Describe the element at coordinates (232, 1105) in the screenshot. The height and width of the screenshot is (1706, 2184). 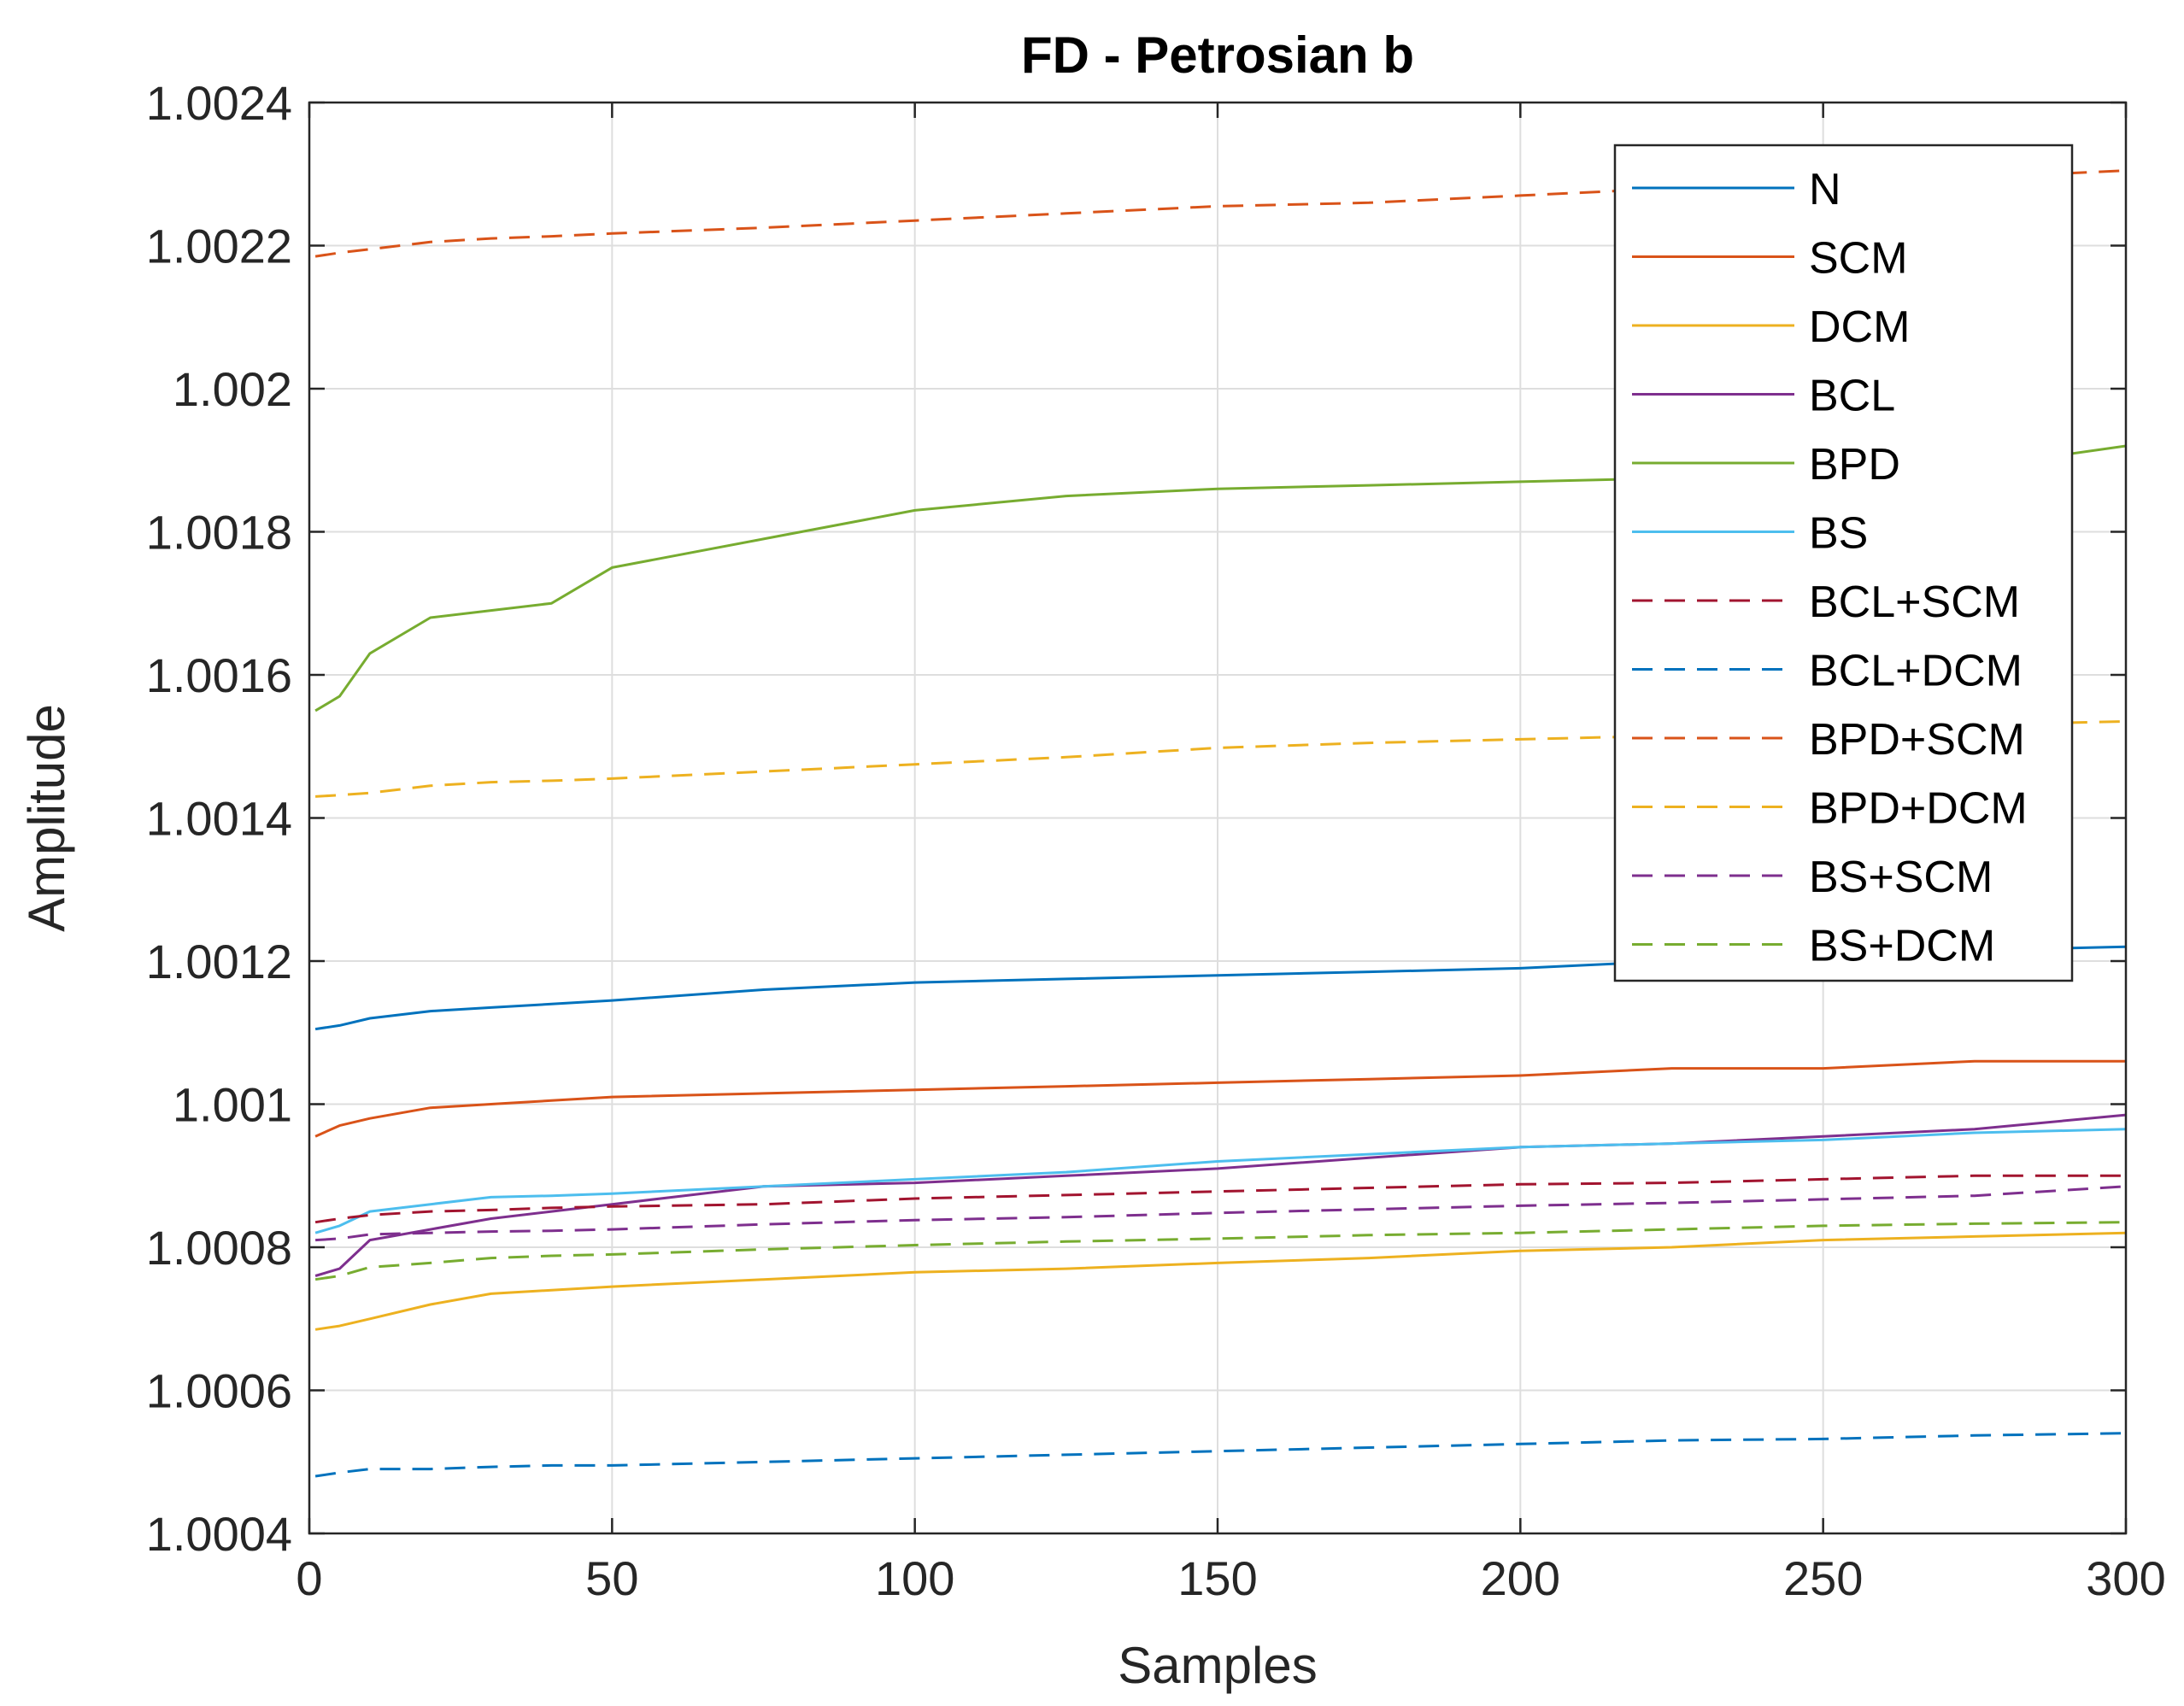
I see `y-tick-label: 1.001` at that location.